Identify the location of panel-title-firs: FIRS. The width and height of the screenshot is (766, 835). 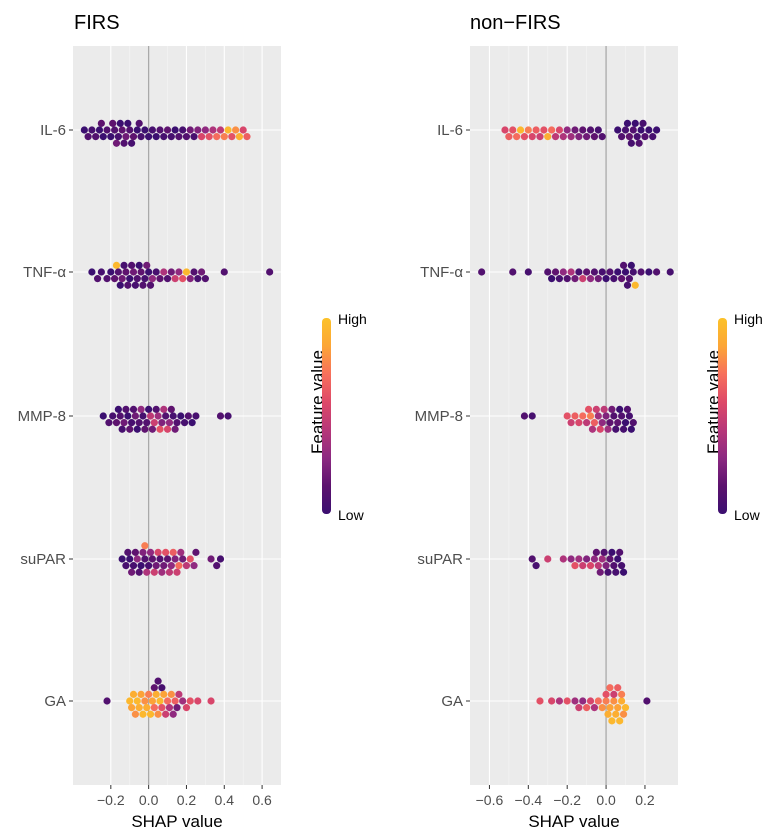
(97, 23).